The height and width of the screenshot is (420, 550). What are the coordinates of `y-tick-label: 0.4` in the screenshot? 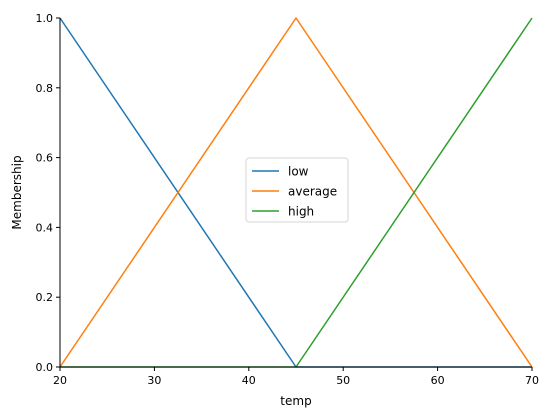 It's located at (45, 227).